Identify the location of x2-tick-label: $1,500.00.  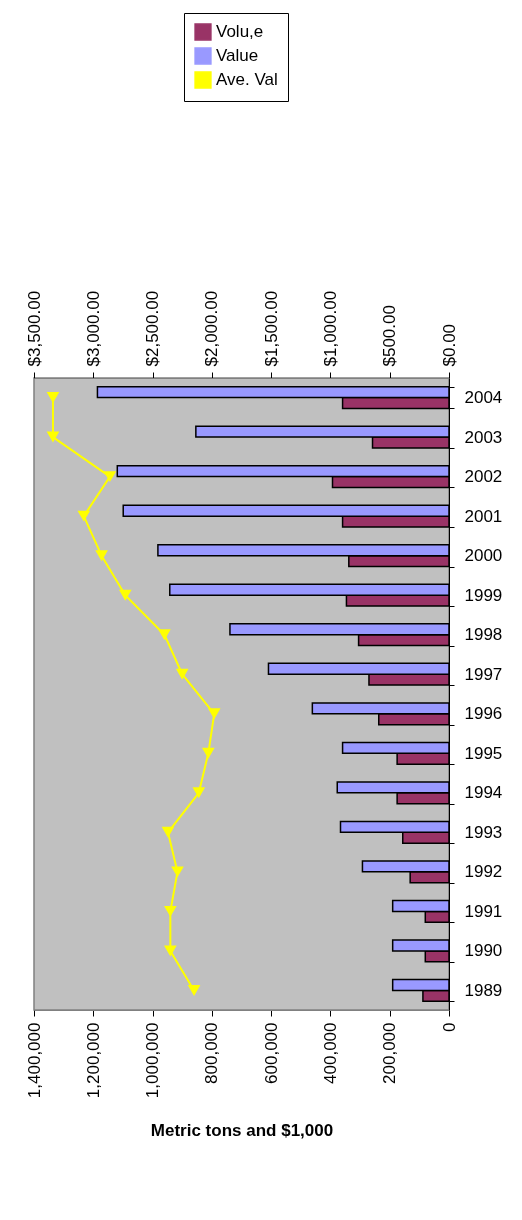
(271, 328).